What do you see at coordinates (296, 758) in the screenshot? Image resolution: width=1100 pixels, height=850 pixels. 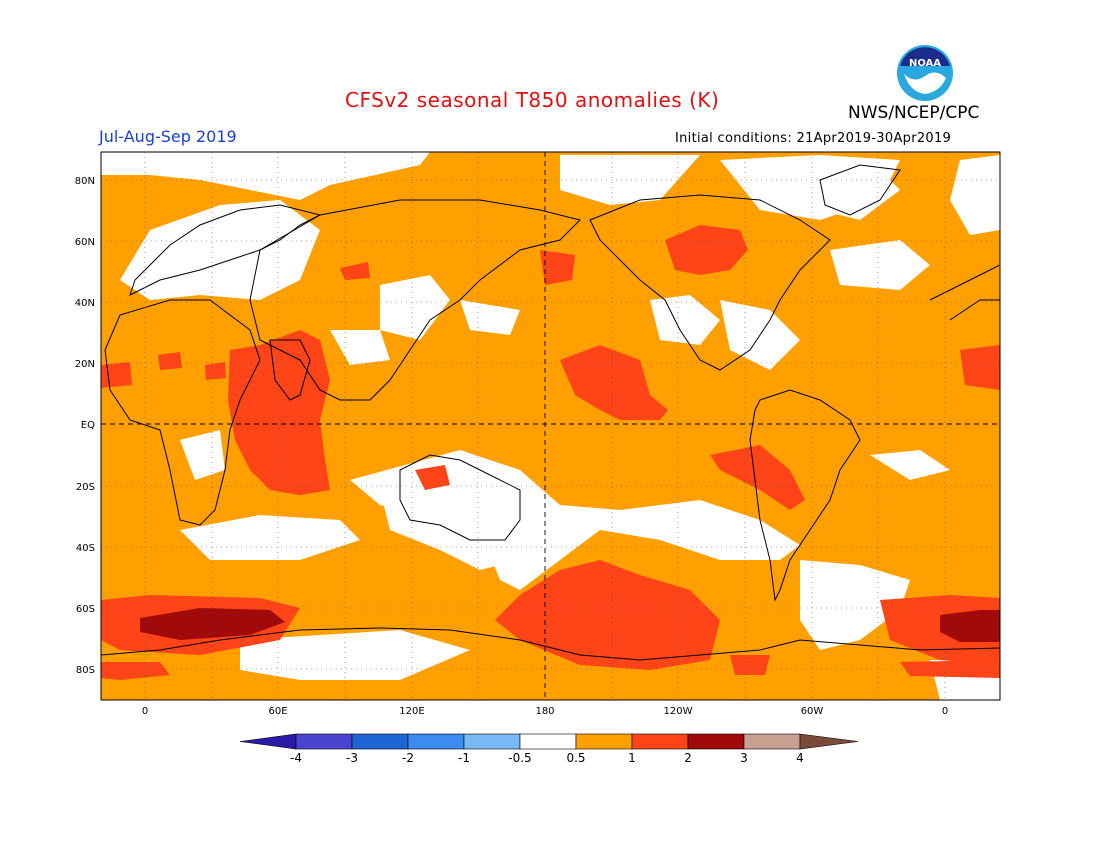 I see `colorbar-tick-label: -4` at bounding box center [296, 758].